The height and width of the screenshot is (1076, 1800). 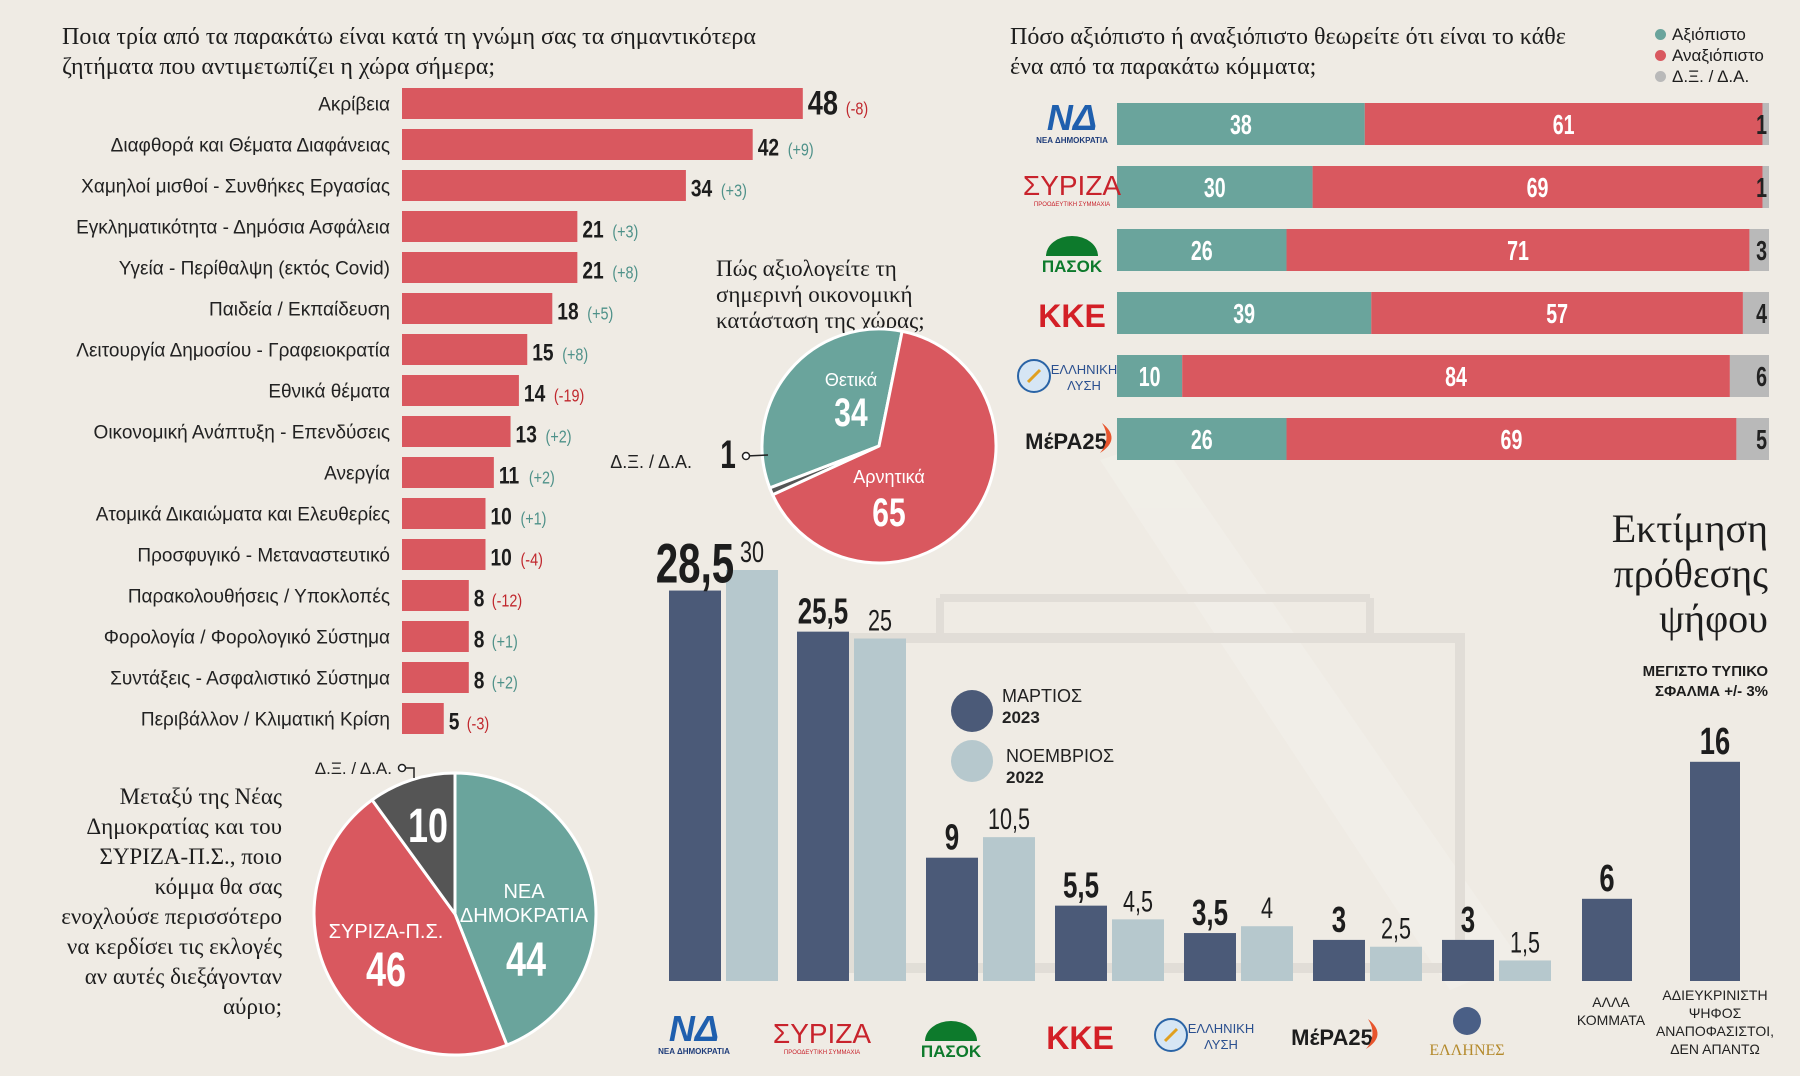 I want to click on issue-value: 42, so click(x=768, y=147).